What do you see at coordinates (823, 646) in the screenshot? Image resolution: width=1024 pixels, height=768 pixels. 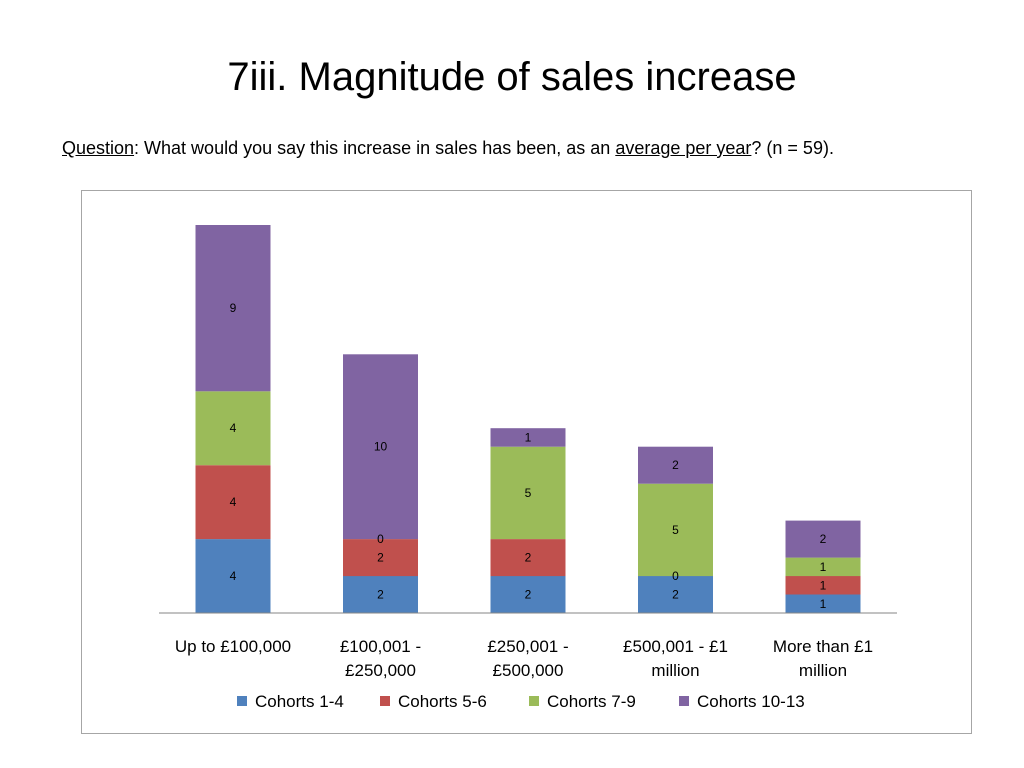 I see `x-tick-label-line: More than £1` at bounding box center [823, 646].